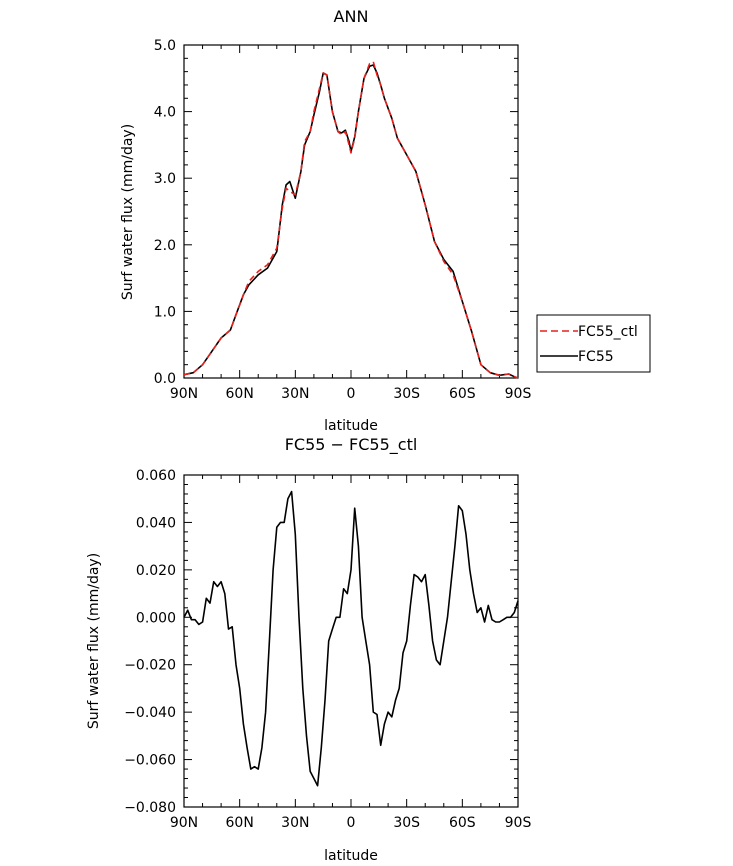 The image size is (733, 866). I want to click on legend-label-fc55-ctl: FC55_ctl, so click(608, 332).